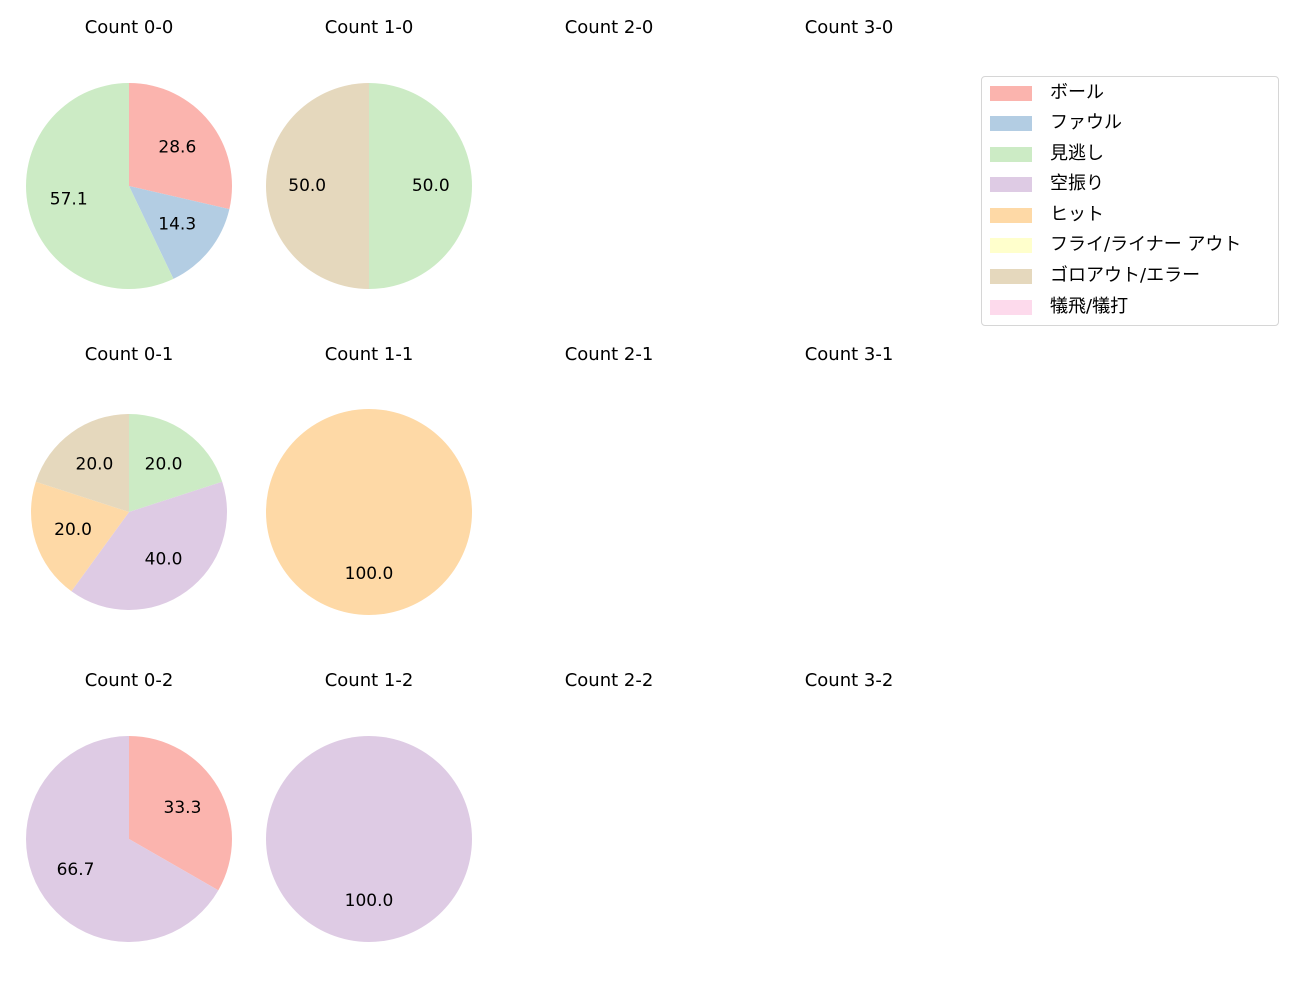 This screenshot has width=1300, height=1000. What do you see at coordinates (1125, 275) in the screenshot?
I see `legend-label: ゴロアウト/エラー` at bounding box center [1125, 275].